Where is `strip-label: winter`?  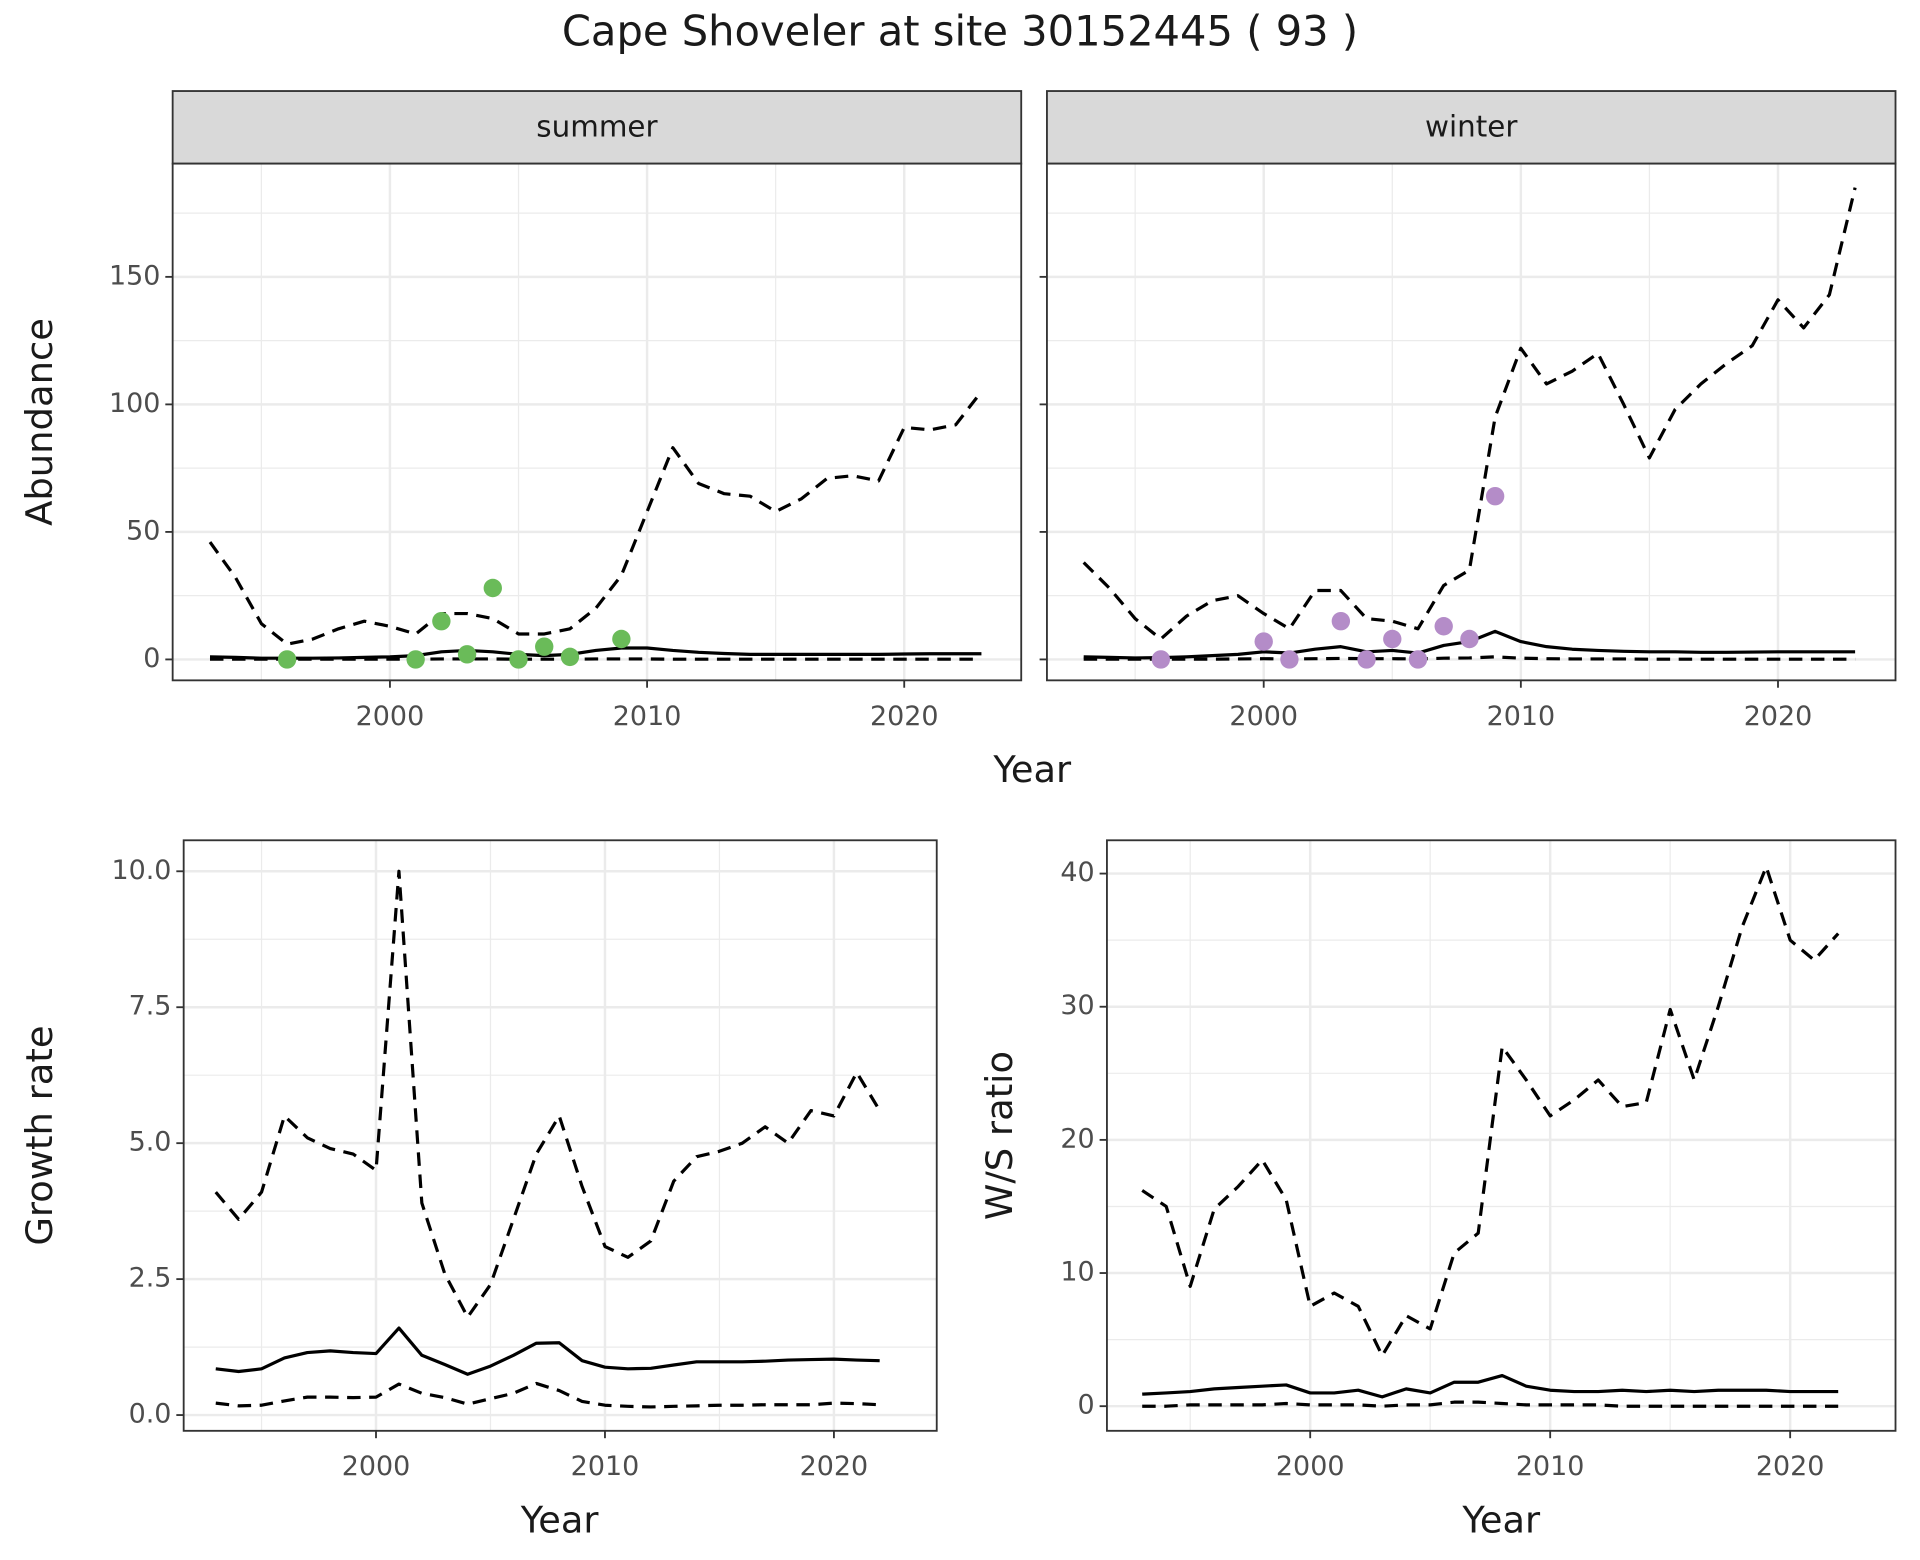 strip-label: winter is located at coordinates (1471, 126).